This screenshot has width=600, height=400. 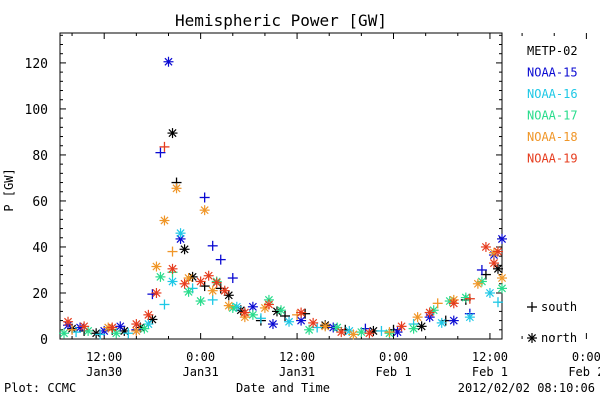 I want to click on y-tick-label: 80, so click(x=40, y=156).